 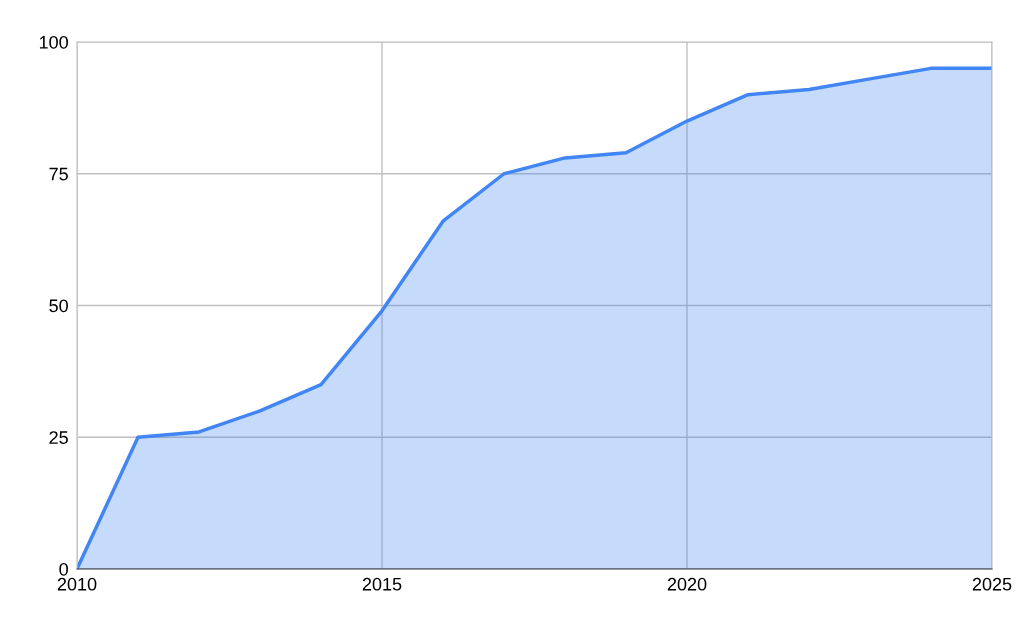 What do you see at coordinates (992, 584) in the screenshot?
I see `x-tick-label: 2025` at bounding box center [992, 584].